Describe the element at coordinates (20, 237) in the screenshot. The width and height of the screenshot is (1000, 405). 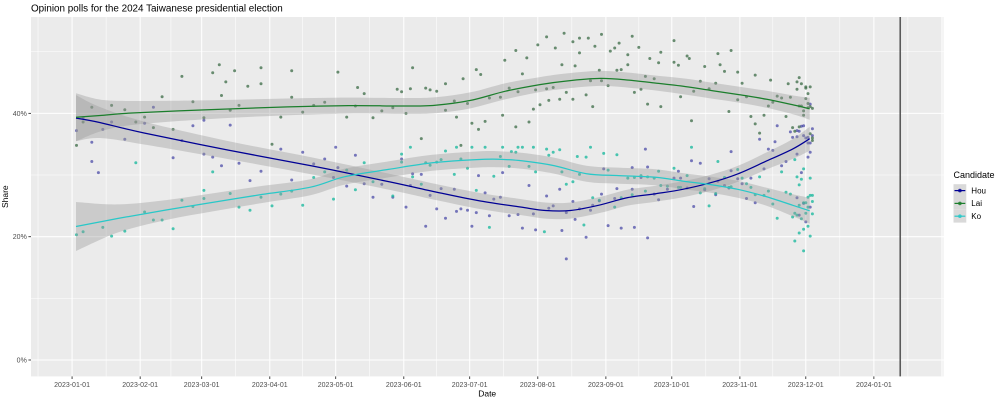
I see `y-tick-label: 20%` at that location.